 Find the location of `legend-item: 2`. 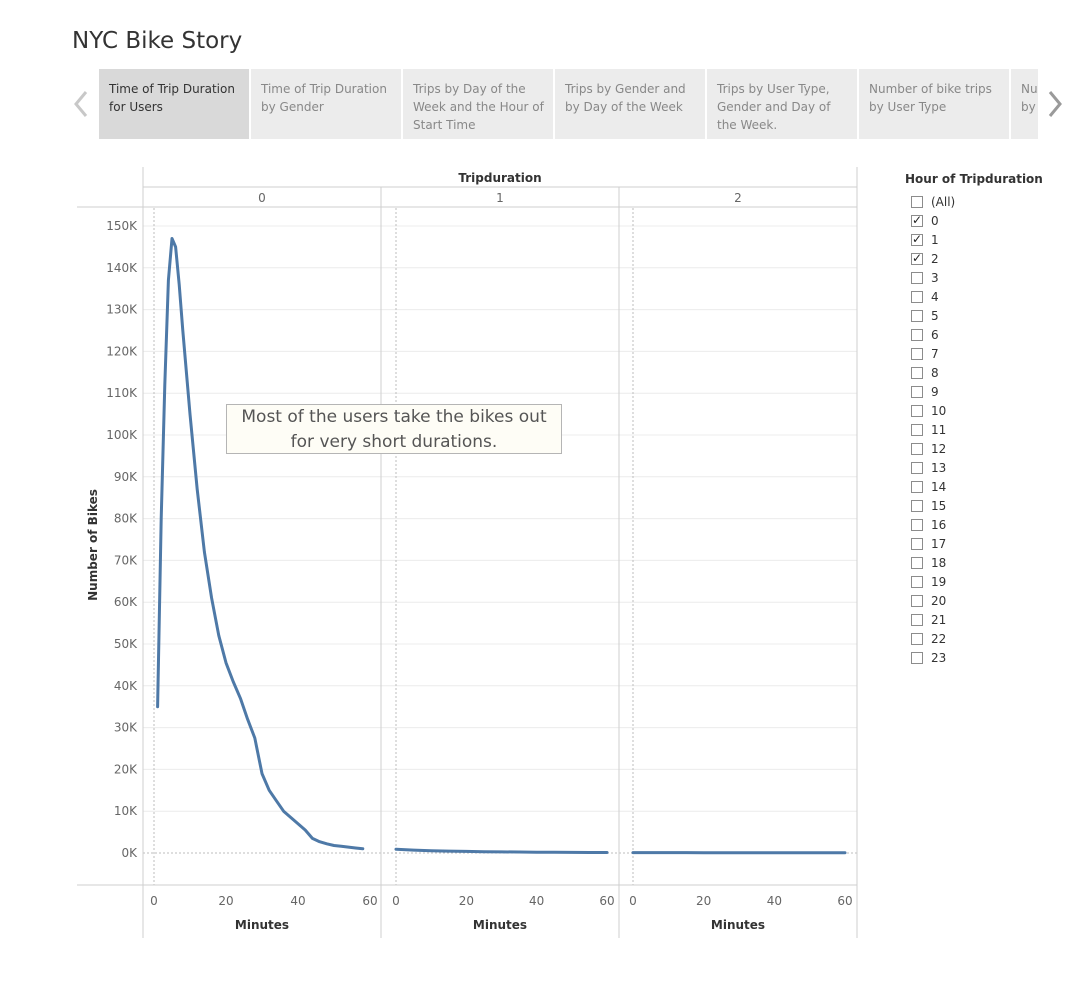

legend-item: 2 is located at coordinates (992, 258).